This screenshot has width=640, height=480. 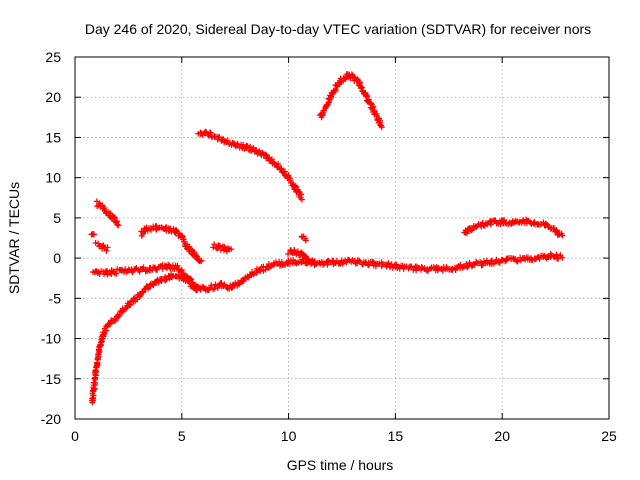 What do you see at coordinates (14, 238) in the screenshot?
I see `y-axis-label: SDTVAR / TECUs` at bounding box center [14, 238].